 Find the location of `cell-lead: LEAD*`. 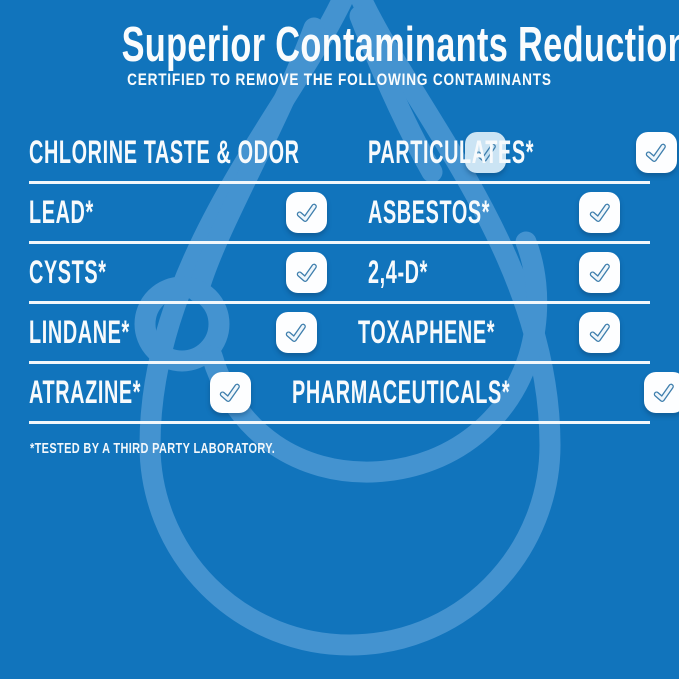

cell-lead: LEAD* is located at coordinates (198, 212).